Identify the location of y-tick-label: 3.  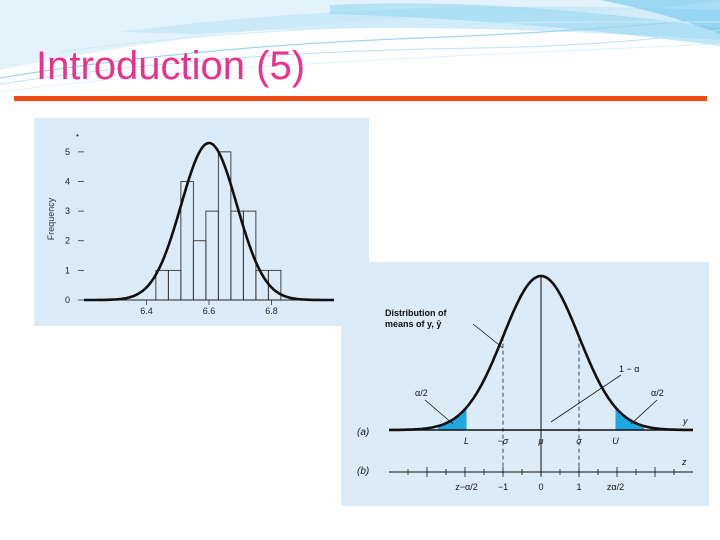
(67, 211).